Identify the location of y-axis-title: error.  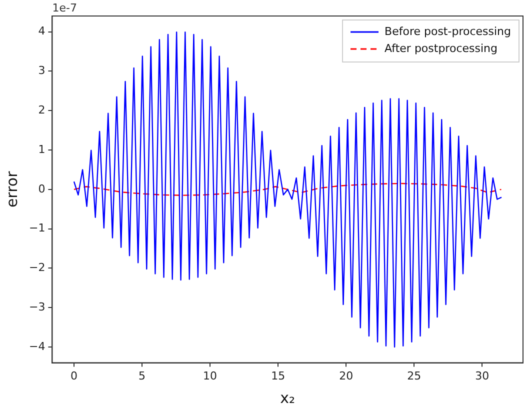
(11, 189).